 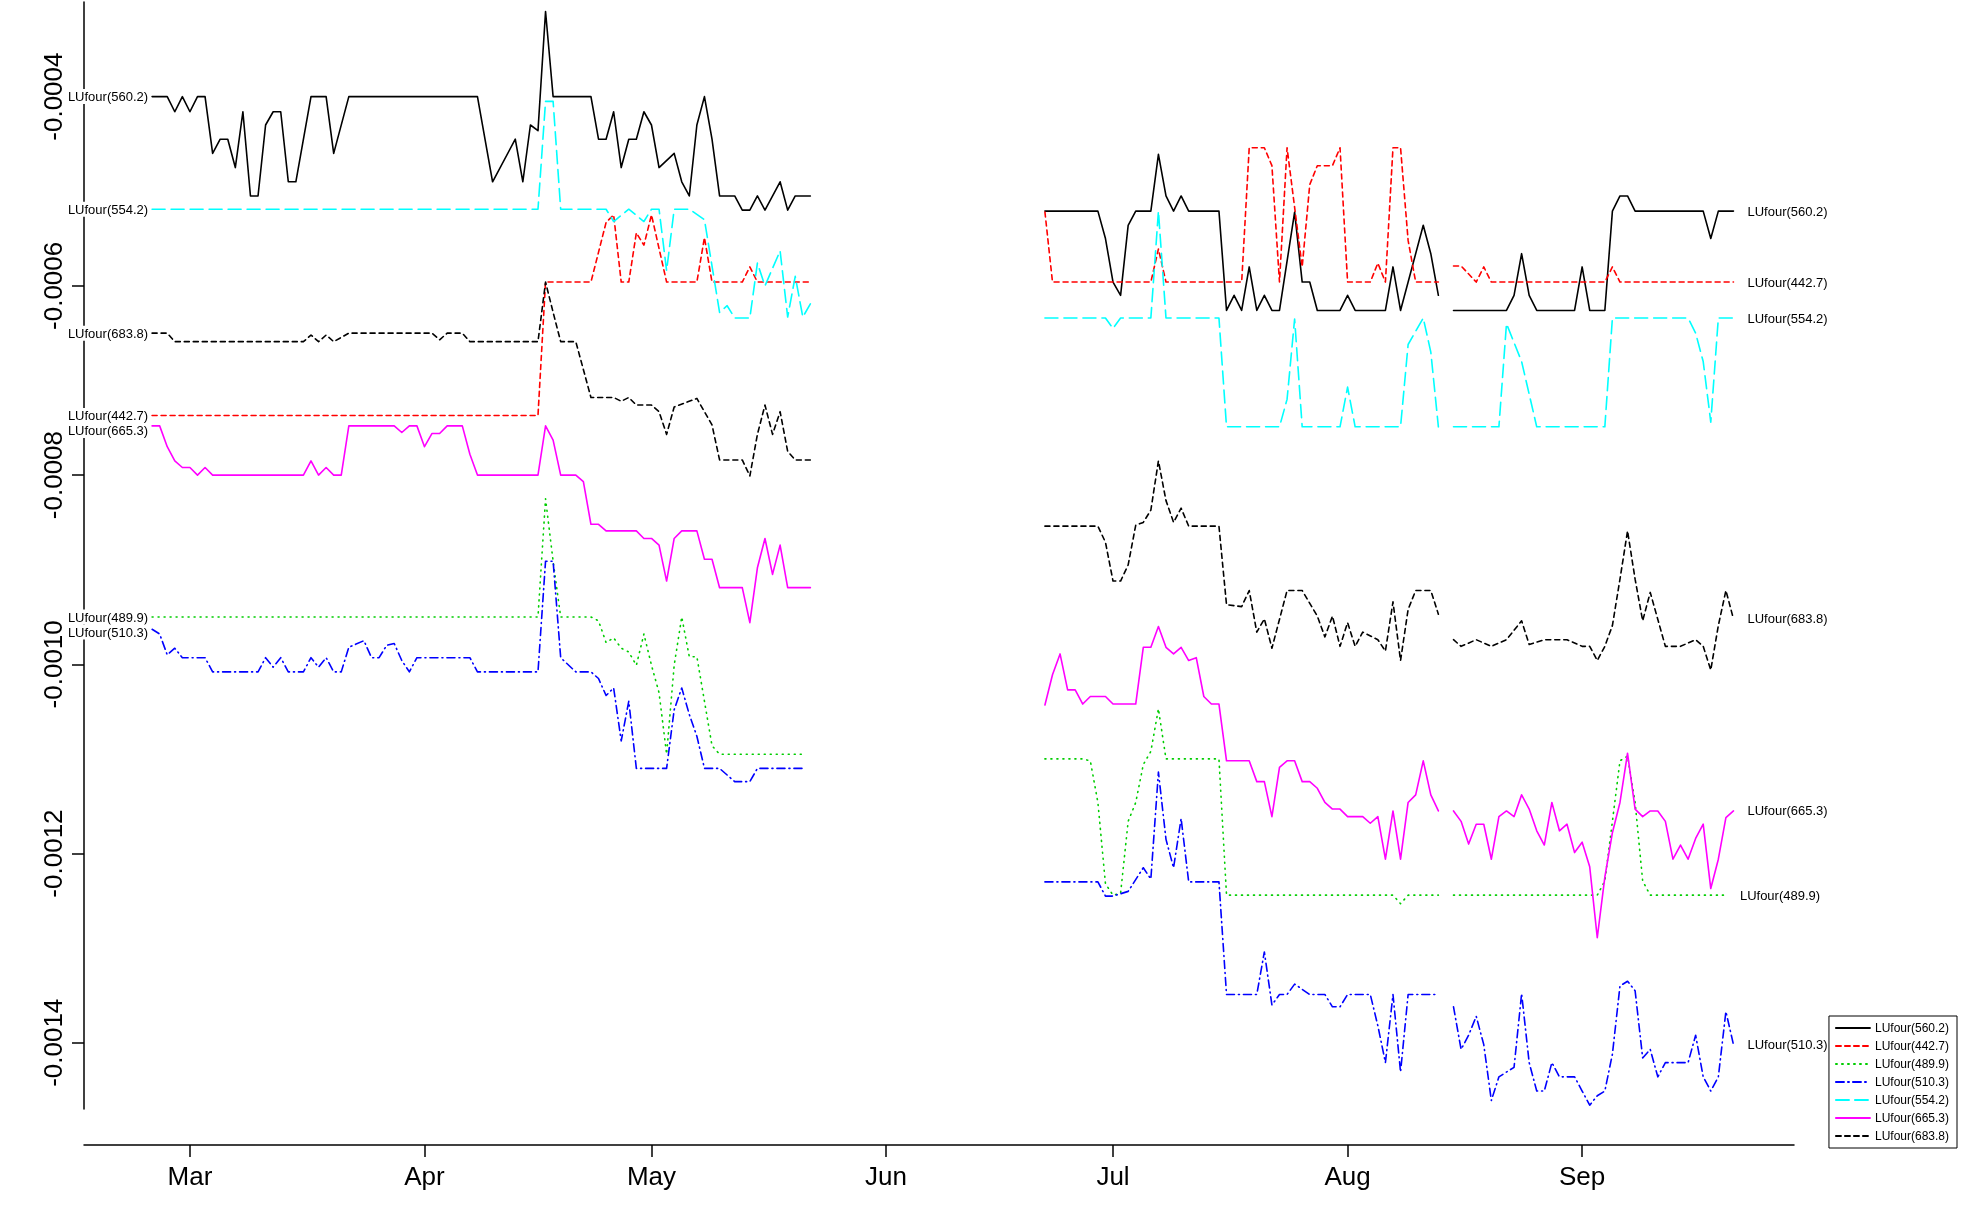 What do you see at coordinates (1912, 1064) in the screenshot?
I see `legend-label: LUfour(489.9)` at bounding box center [1912, 1064].